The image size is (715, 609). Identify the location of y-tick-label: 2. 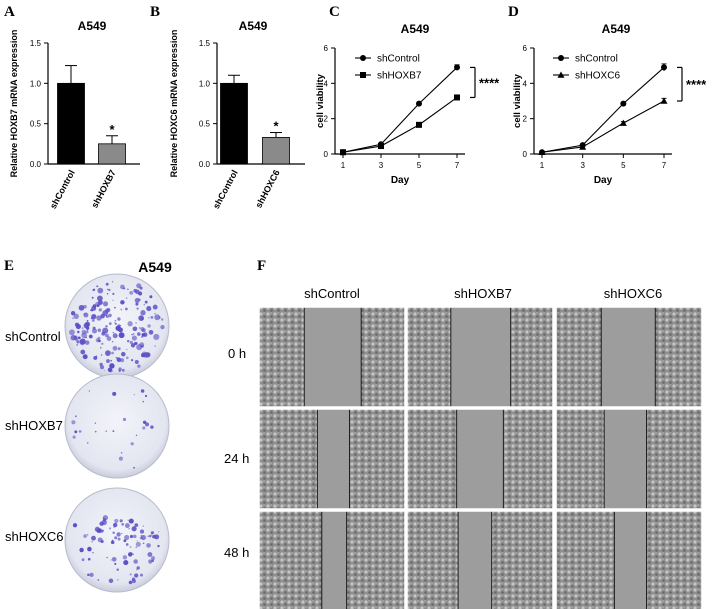
(326, 119).